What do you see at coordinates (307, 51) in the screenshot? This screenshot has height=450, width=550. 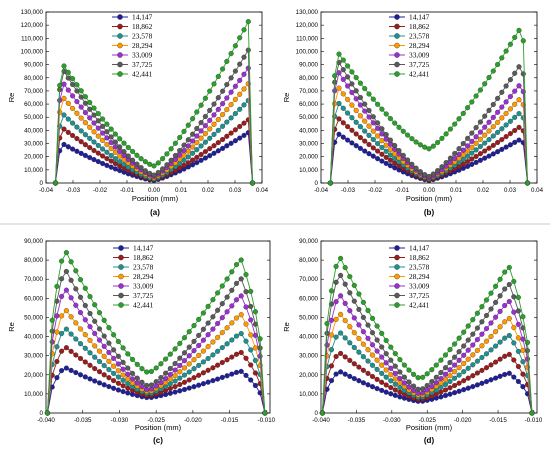 I see `y-tick-label: 100,000` at bounding box center [307, 51].